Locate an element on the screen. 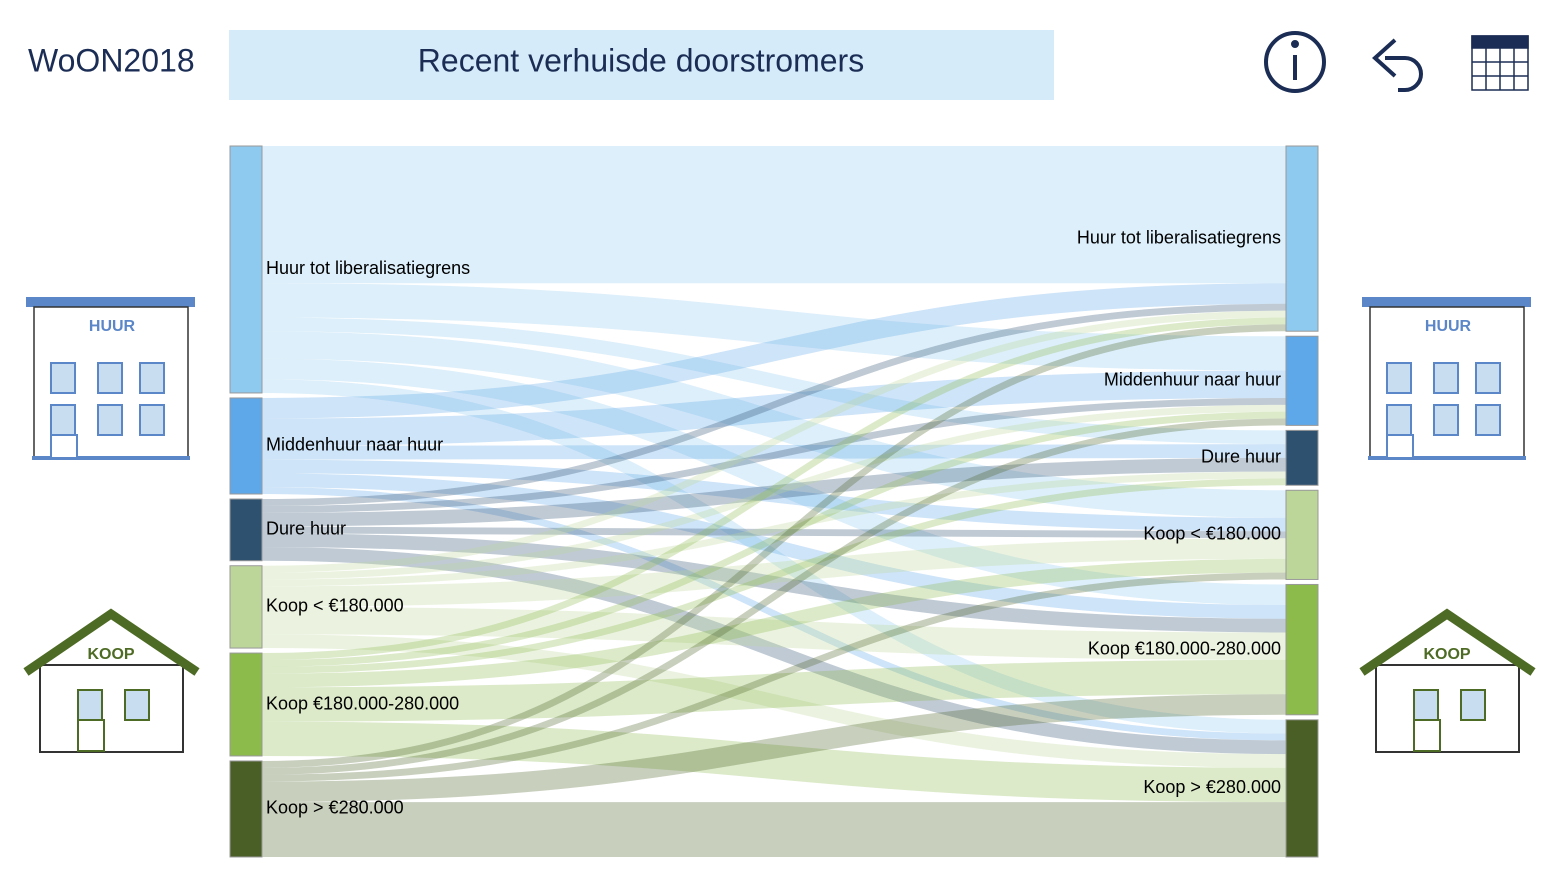  source-label: Huur tot liberalisatiegrens is located at coordinates (368, 268).